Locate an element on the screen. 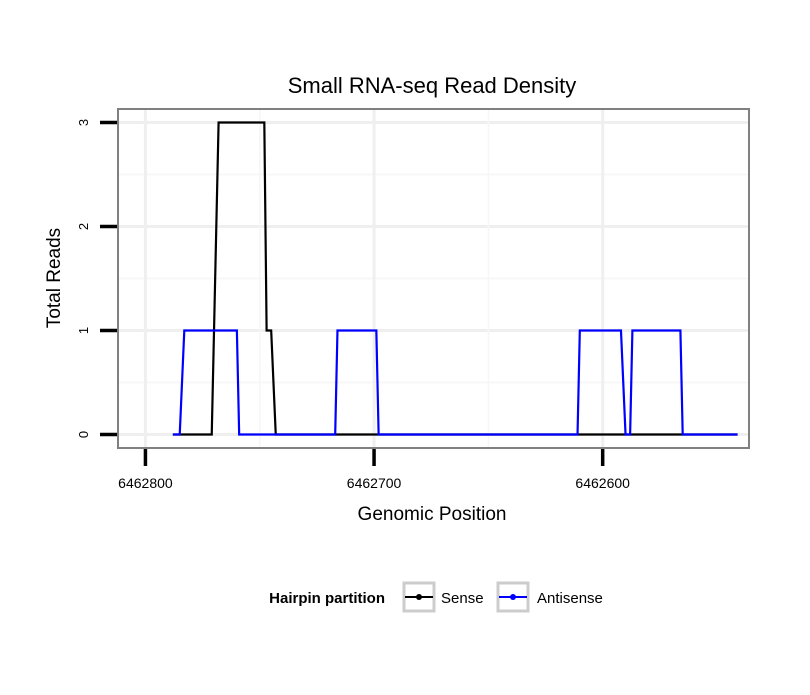  y-tick-label: 3 is located at coordinates (83, 122).